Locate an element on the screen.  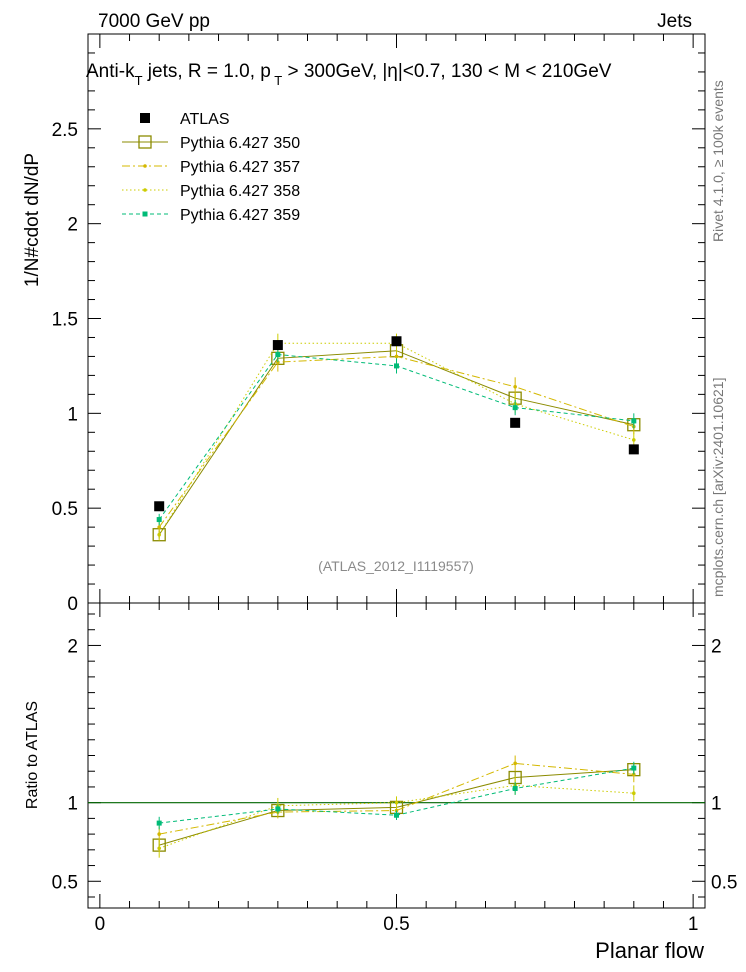
legend-marker-p358 is located at coordinates (145, 190).